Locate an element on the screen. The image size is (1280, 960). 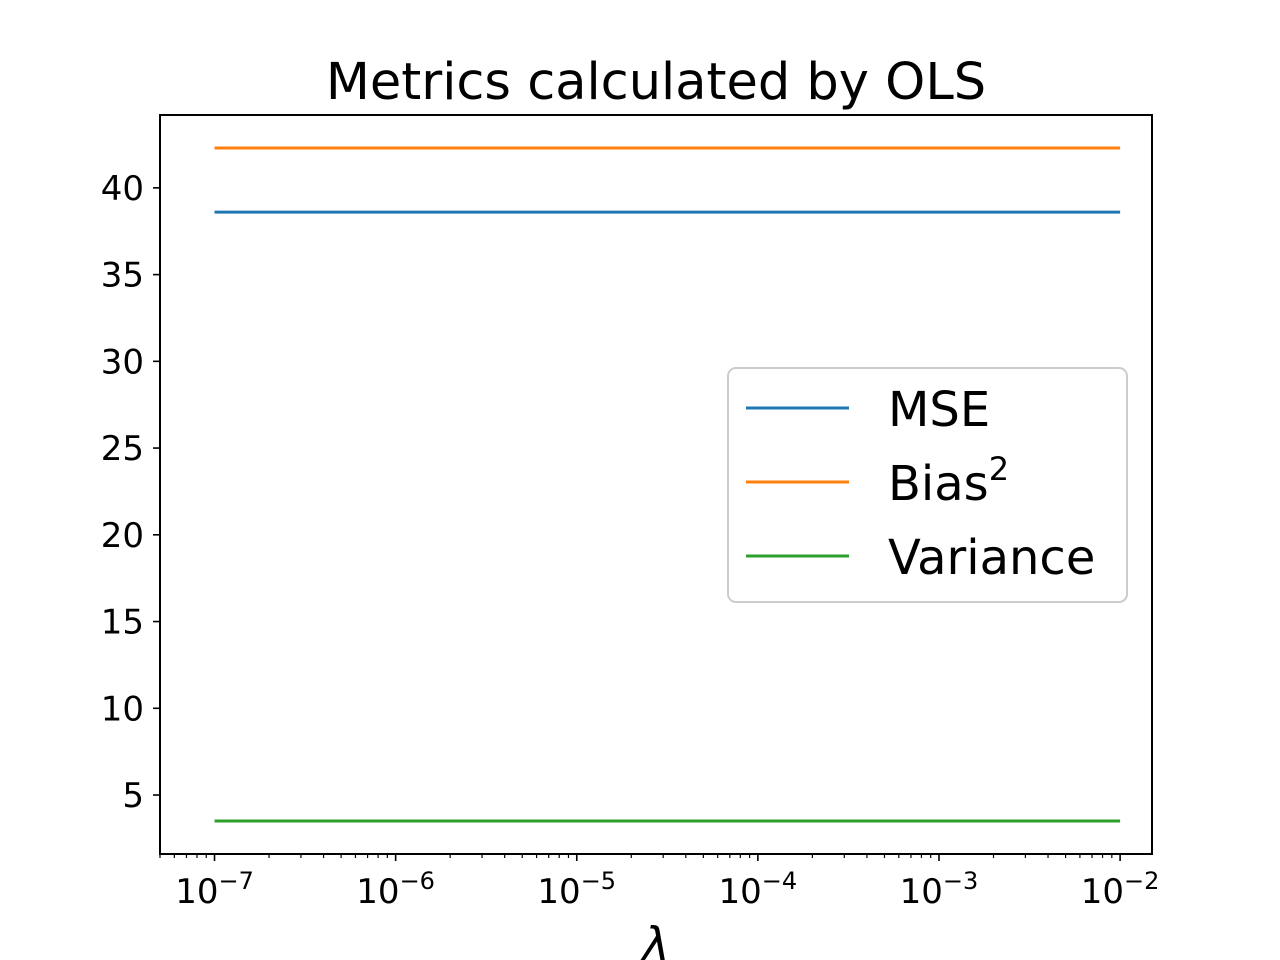
x-tick-label-5: 10⁻² is located at coordinates (1120, 889).